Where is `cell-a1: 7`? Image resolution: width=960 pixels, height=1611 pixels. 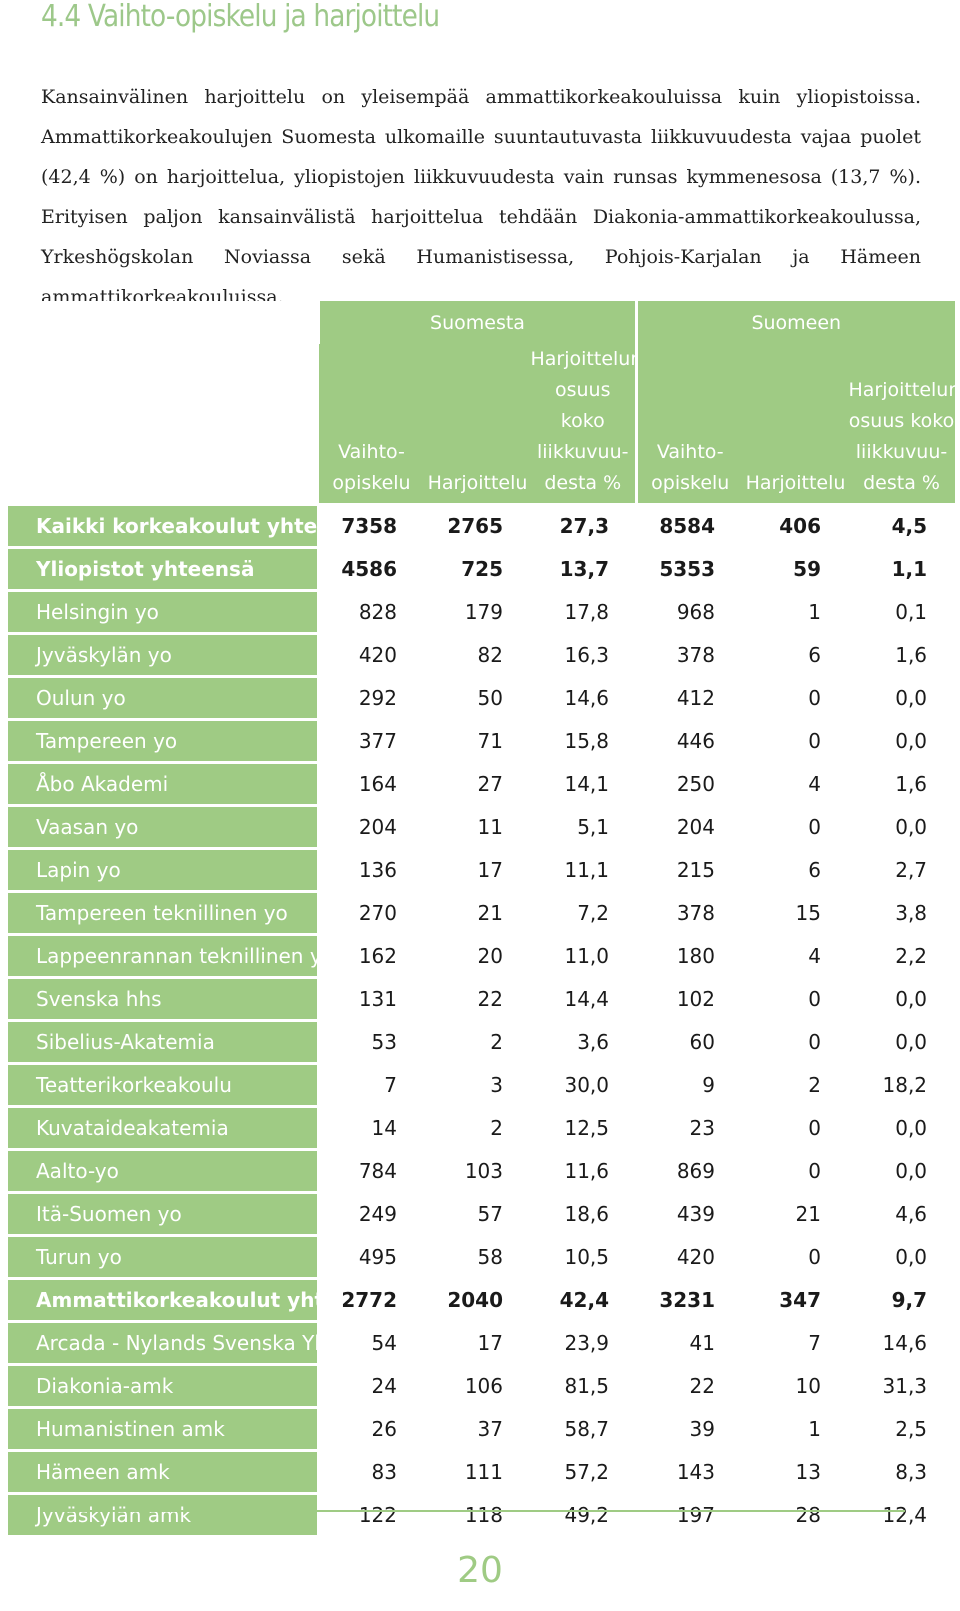
cell-a1: 7 is located at coordinates (371, 1085).